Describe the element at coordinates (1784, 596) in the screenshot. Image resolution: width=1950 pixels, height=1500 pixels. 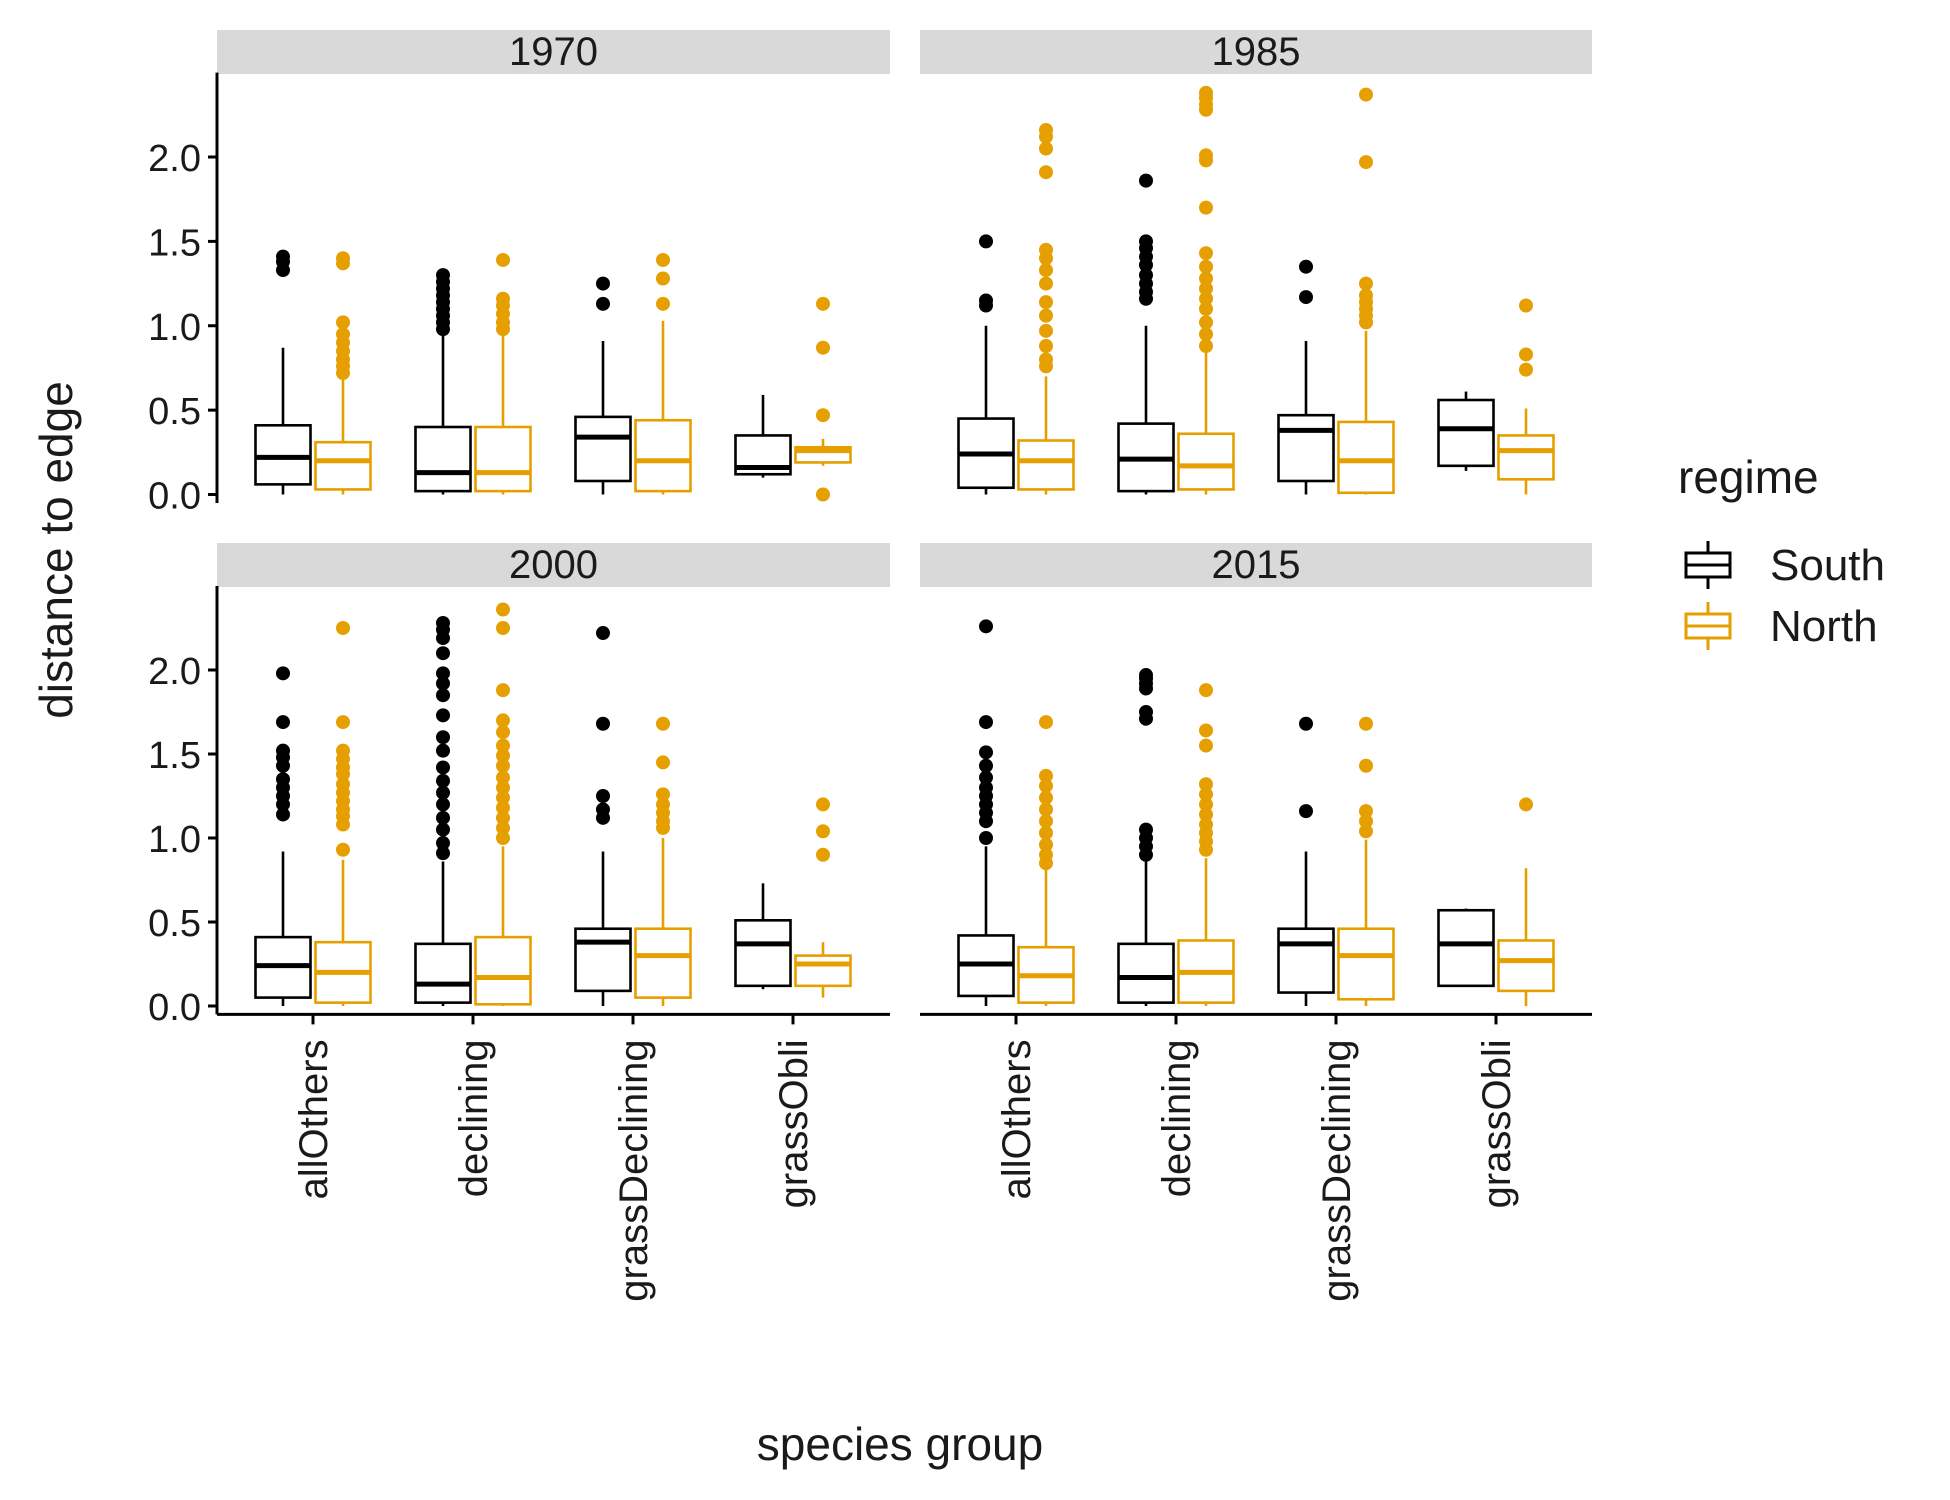
I see `legend-items: South North` at that location.